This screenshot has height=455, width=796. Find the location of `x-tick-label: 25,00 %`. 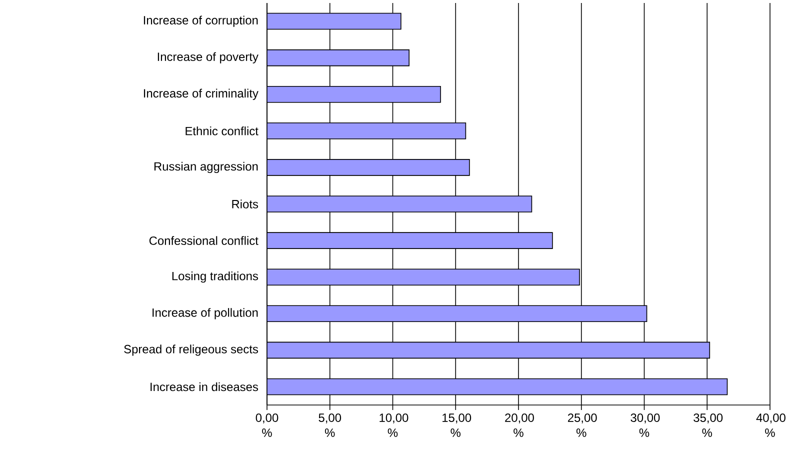

x-tick-label: 25,00 % is located at coordinates (582, 425).